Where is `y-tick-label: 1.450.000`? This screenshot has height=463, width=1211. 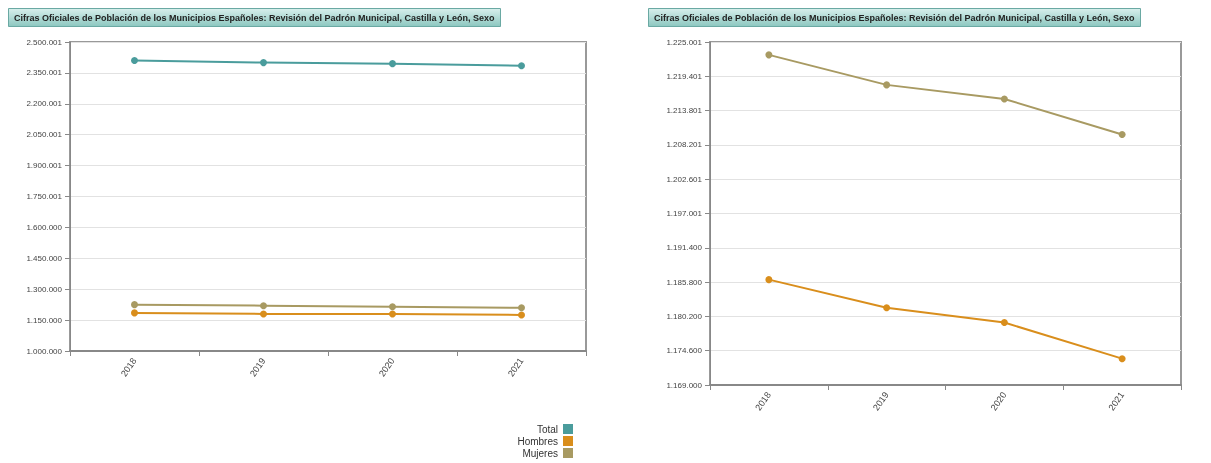 y-tick-label: 1.450.000 is located at coordinates (44, 258).